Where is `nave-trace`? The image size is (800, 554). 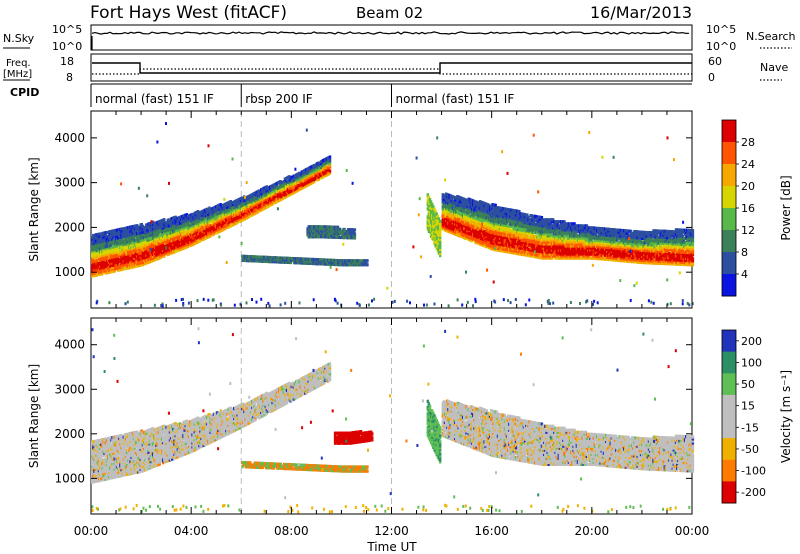
nave-trace is located at coordinates (392, 71).